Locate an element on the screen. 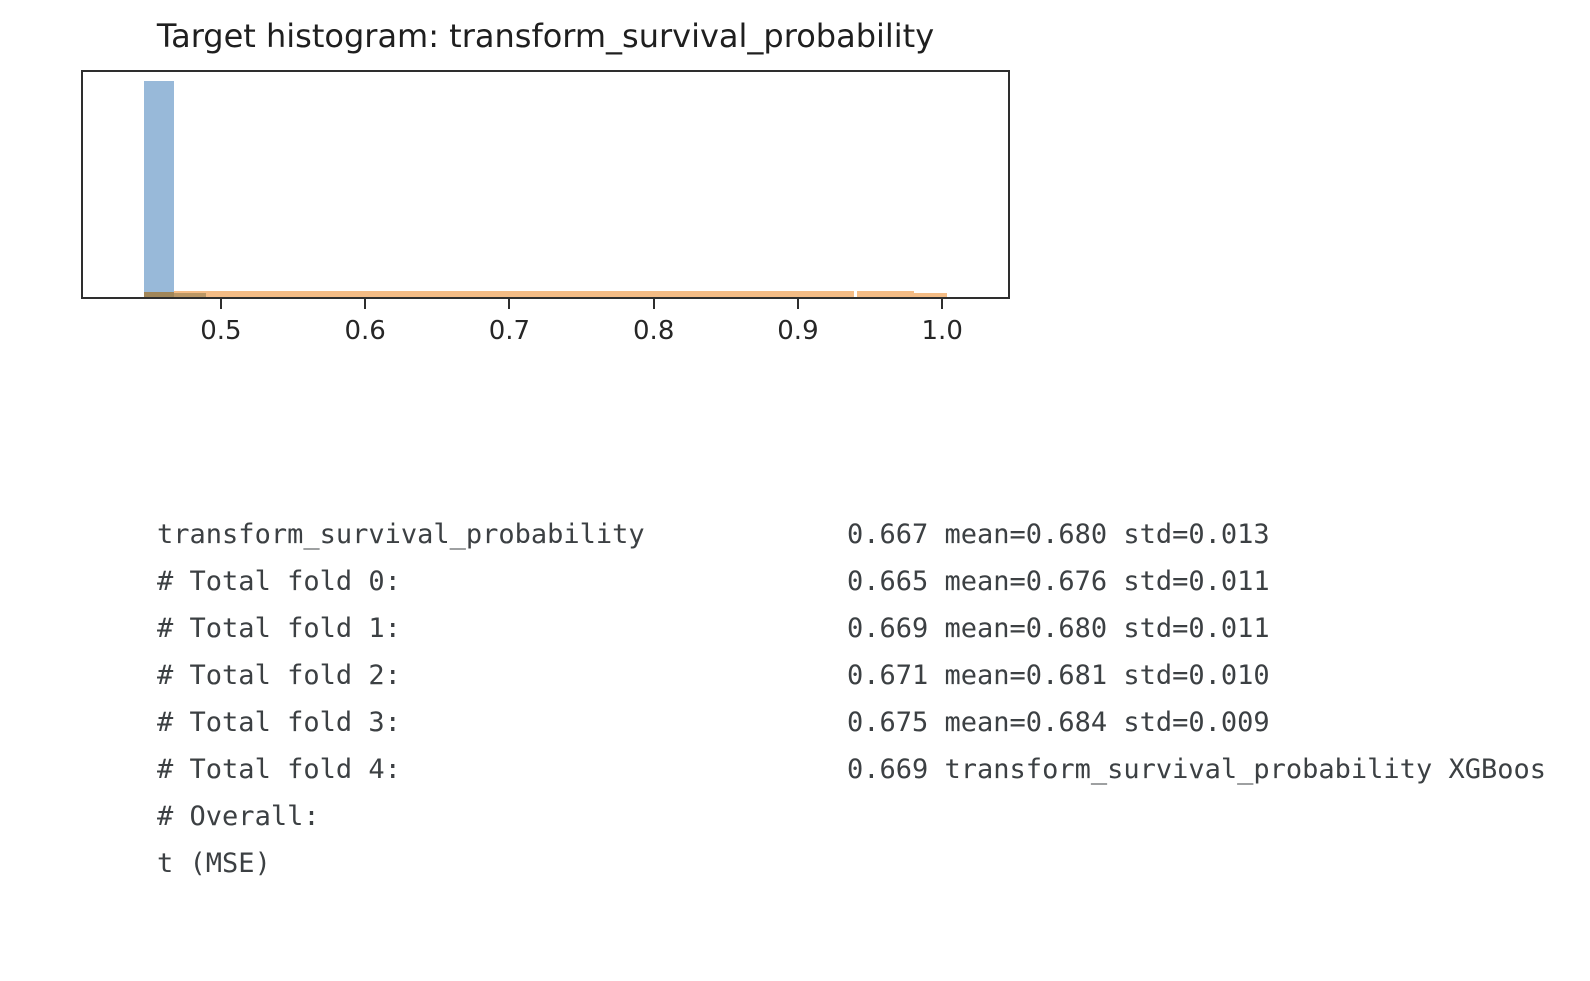 This screenshot has width=1590, height=981. console-line-label: # Total fold 4: is located at coordinates (279, 769).